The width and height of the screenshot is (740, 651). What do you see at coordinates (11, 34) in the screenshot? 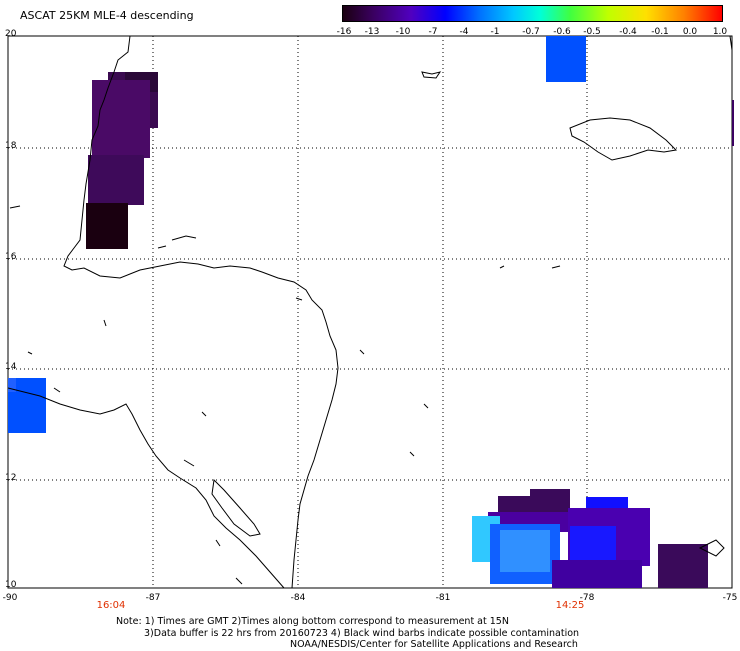
I see `lat-label: 20` at bounding box center [11, 34].